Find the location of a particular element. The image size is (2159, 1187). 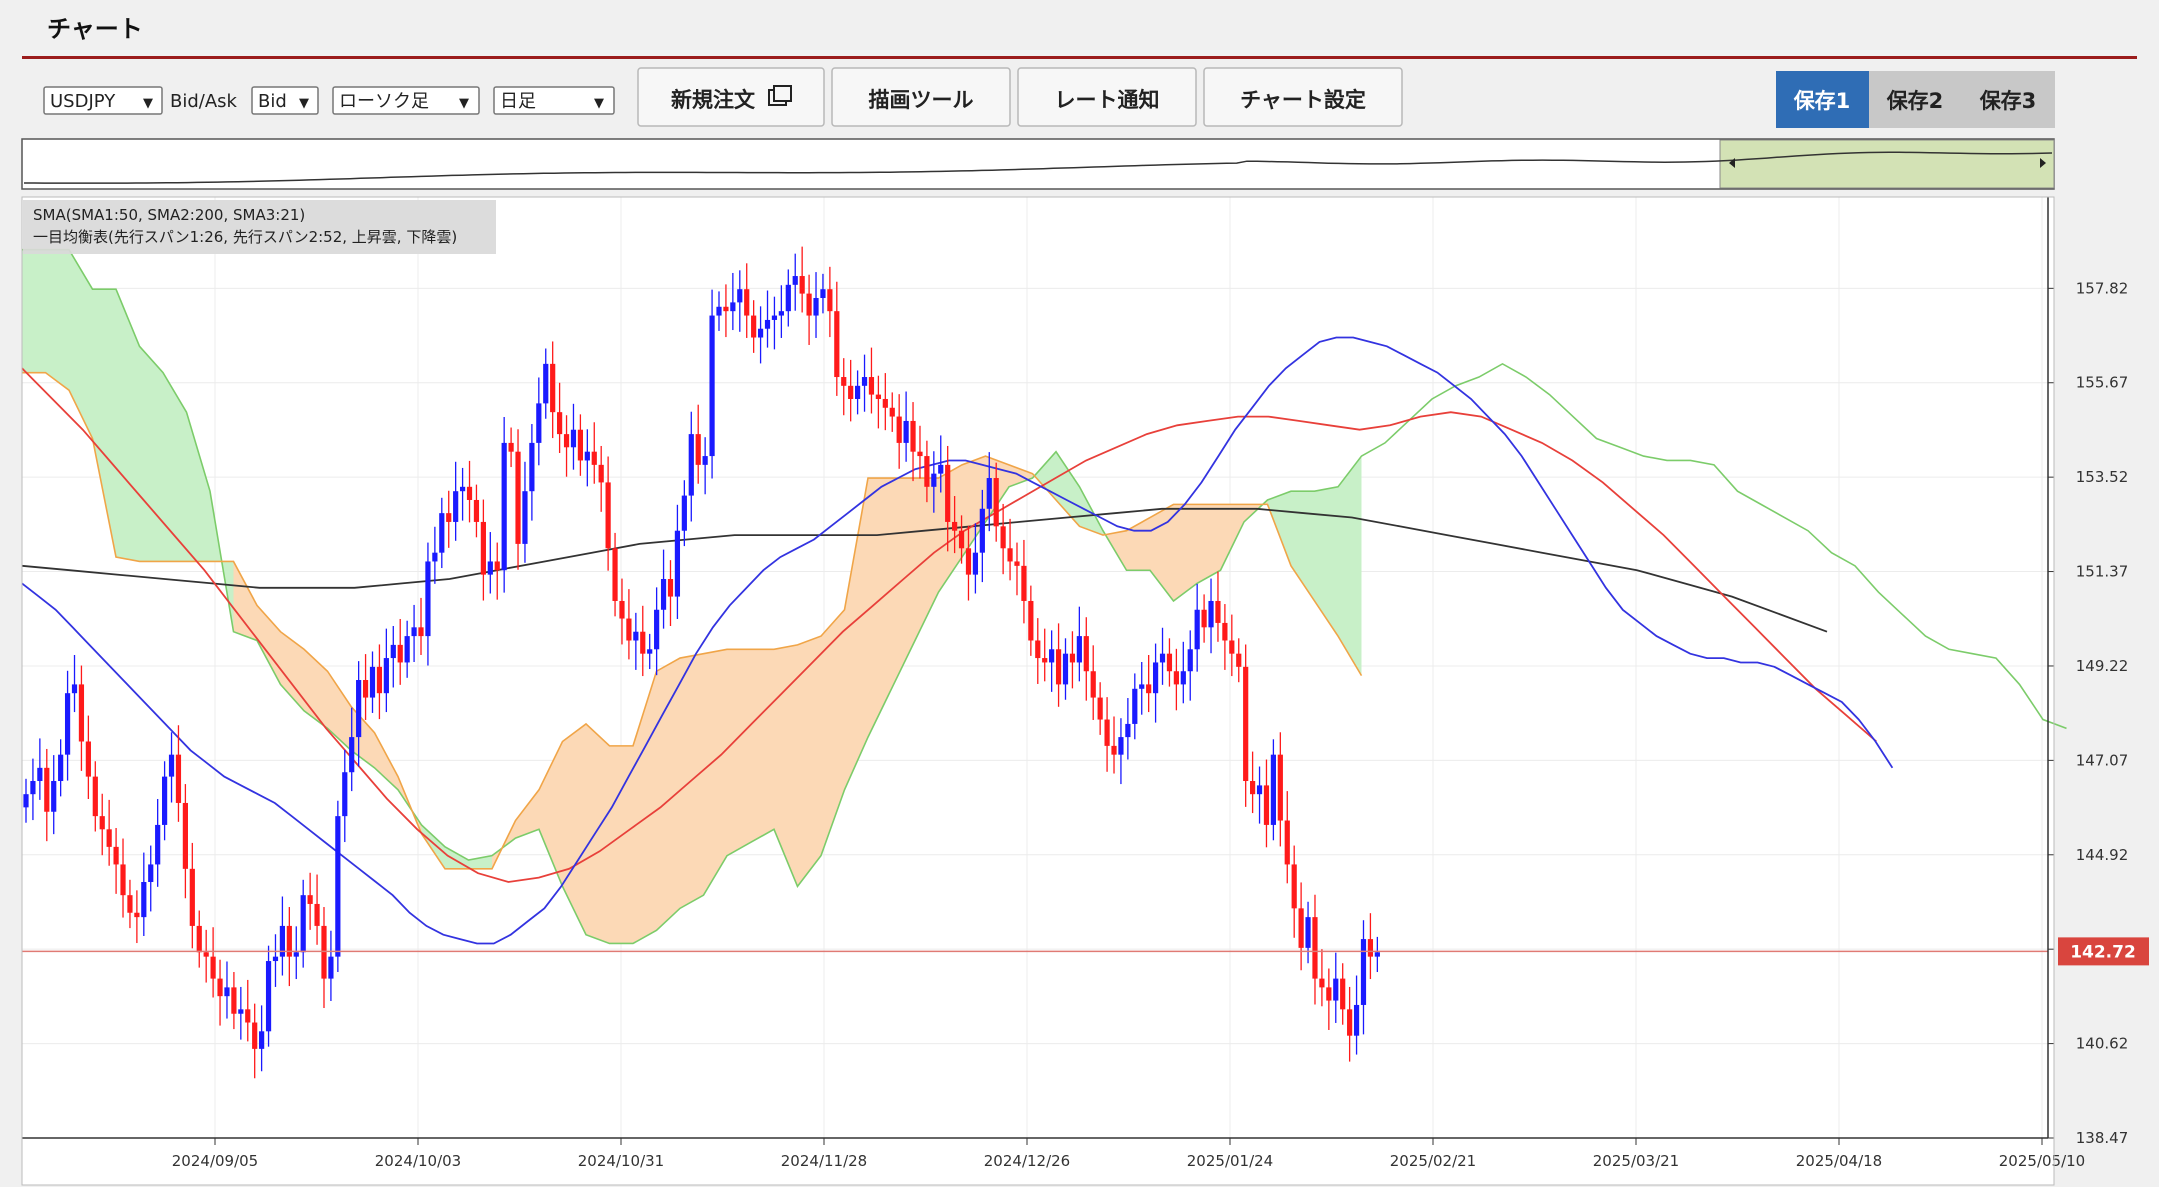

navigator-window is located at coordinates (1887, 164).